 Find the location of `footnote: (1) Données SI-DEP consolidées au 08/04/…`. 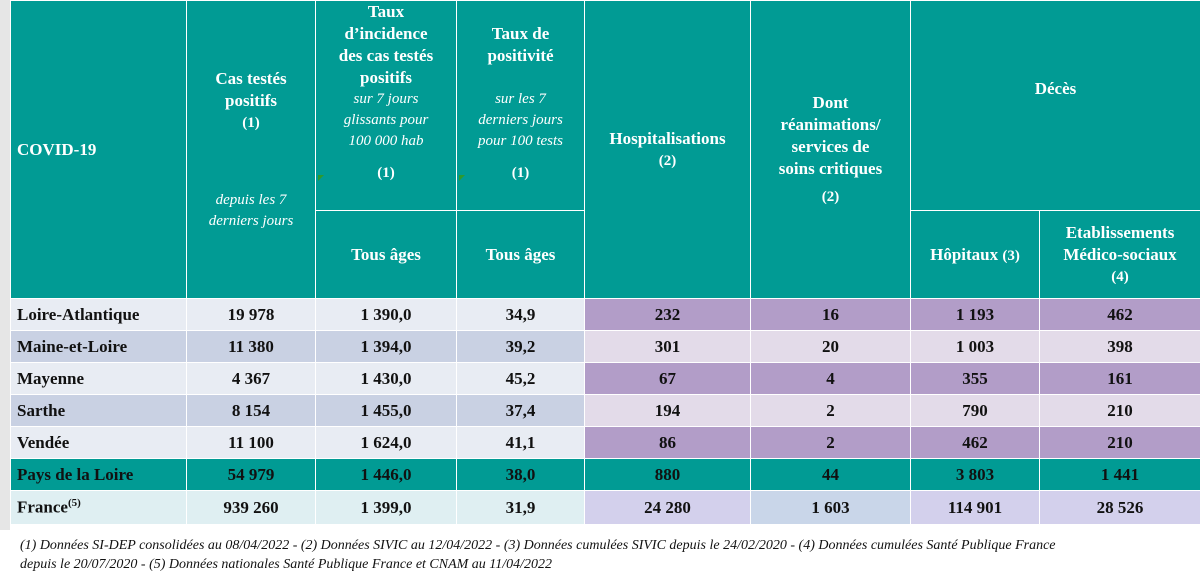

footnote: (1) Données SI-DEP consolidées au 08/04/… is located at coordinates (605, 555).